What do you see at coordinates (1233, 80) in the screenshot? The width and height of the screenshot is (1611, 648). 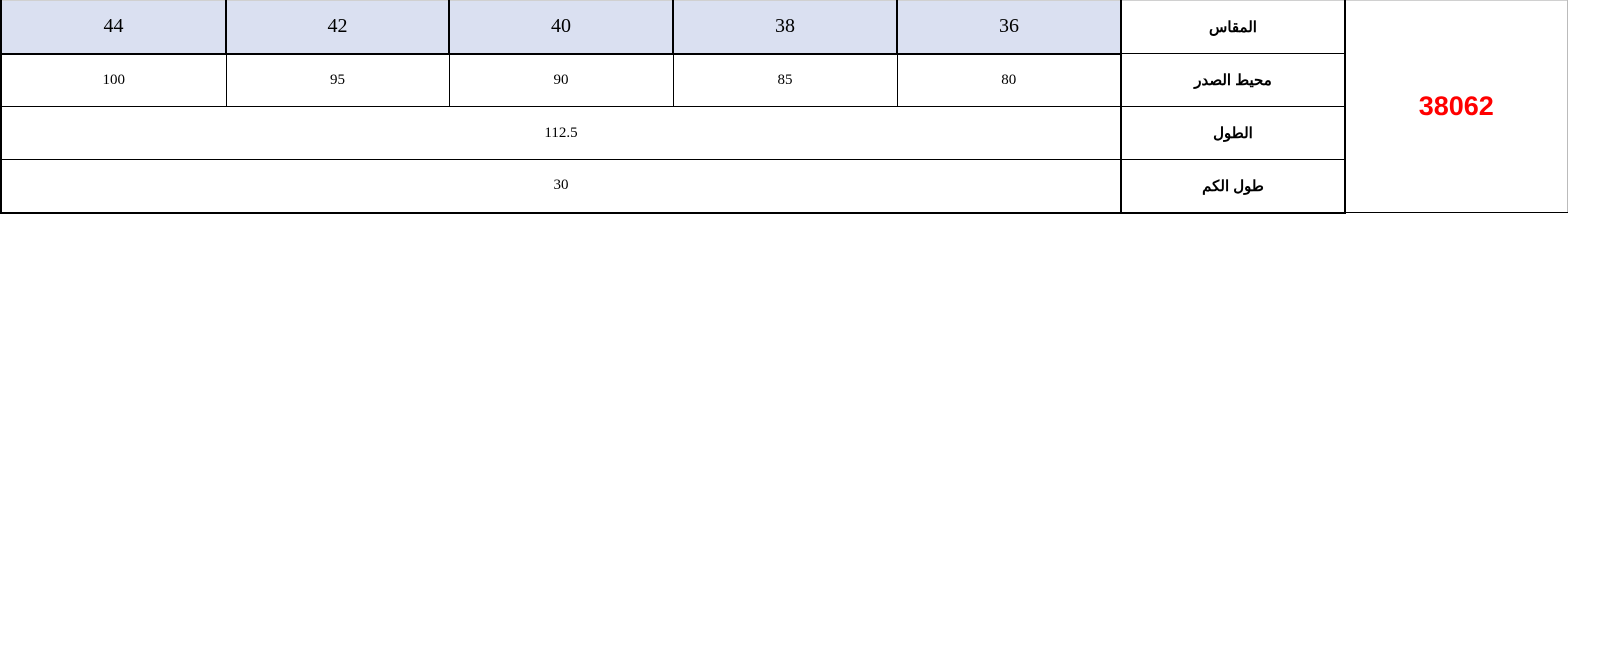 I see `chest-label: محيط الصدر` at bounding box center [1233, 80].